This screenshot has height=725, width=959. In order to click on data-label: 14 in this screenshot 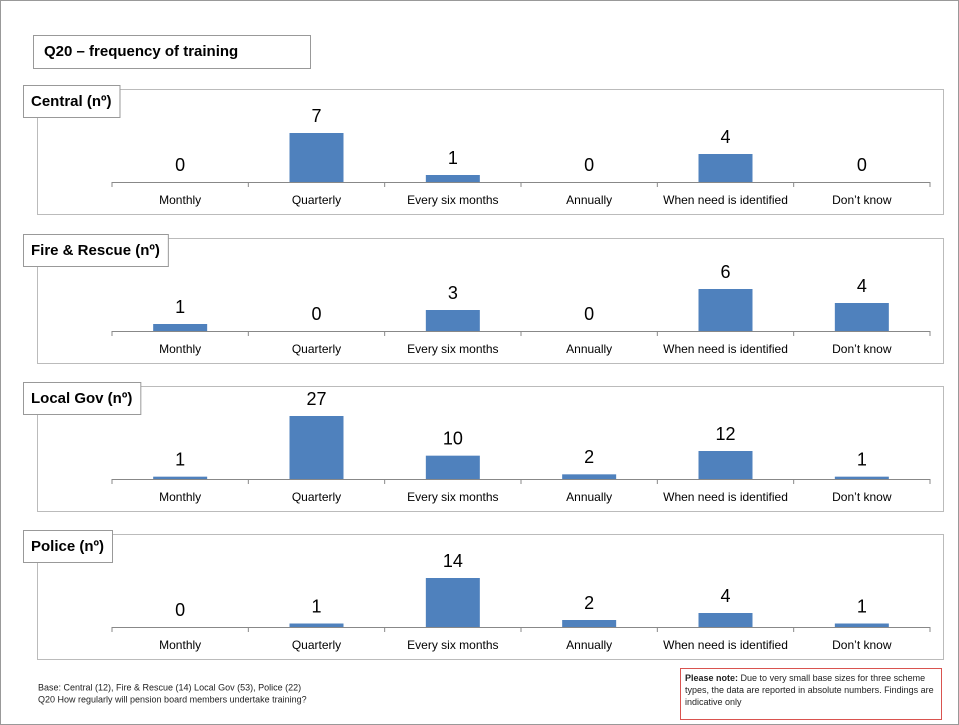, I will do `click(453, 561)`.